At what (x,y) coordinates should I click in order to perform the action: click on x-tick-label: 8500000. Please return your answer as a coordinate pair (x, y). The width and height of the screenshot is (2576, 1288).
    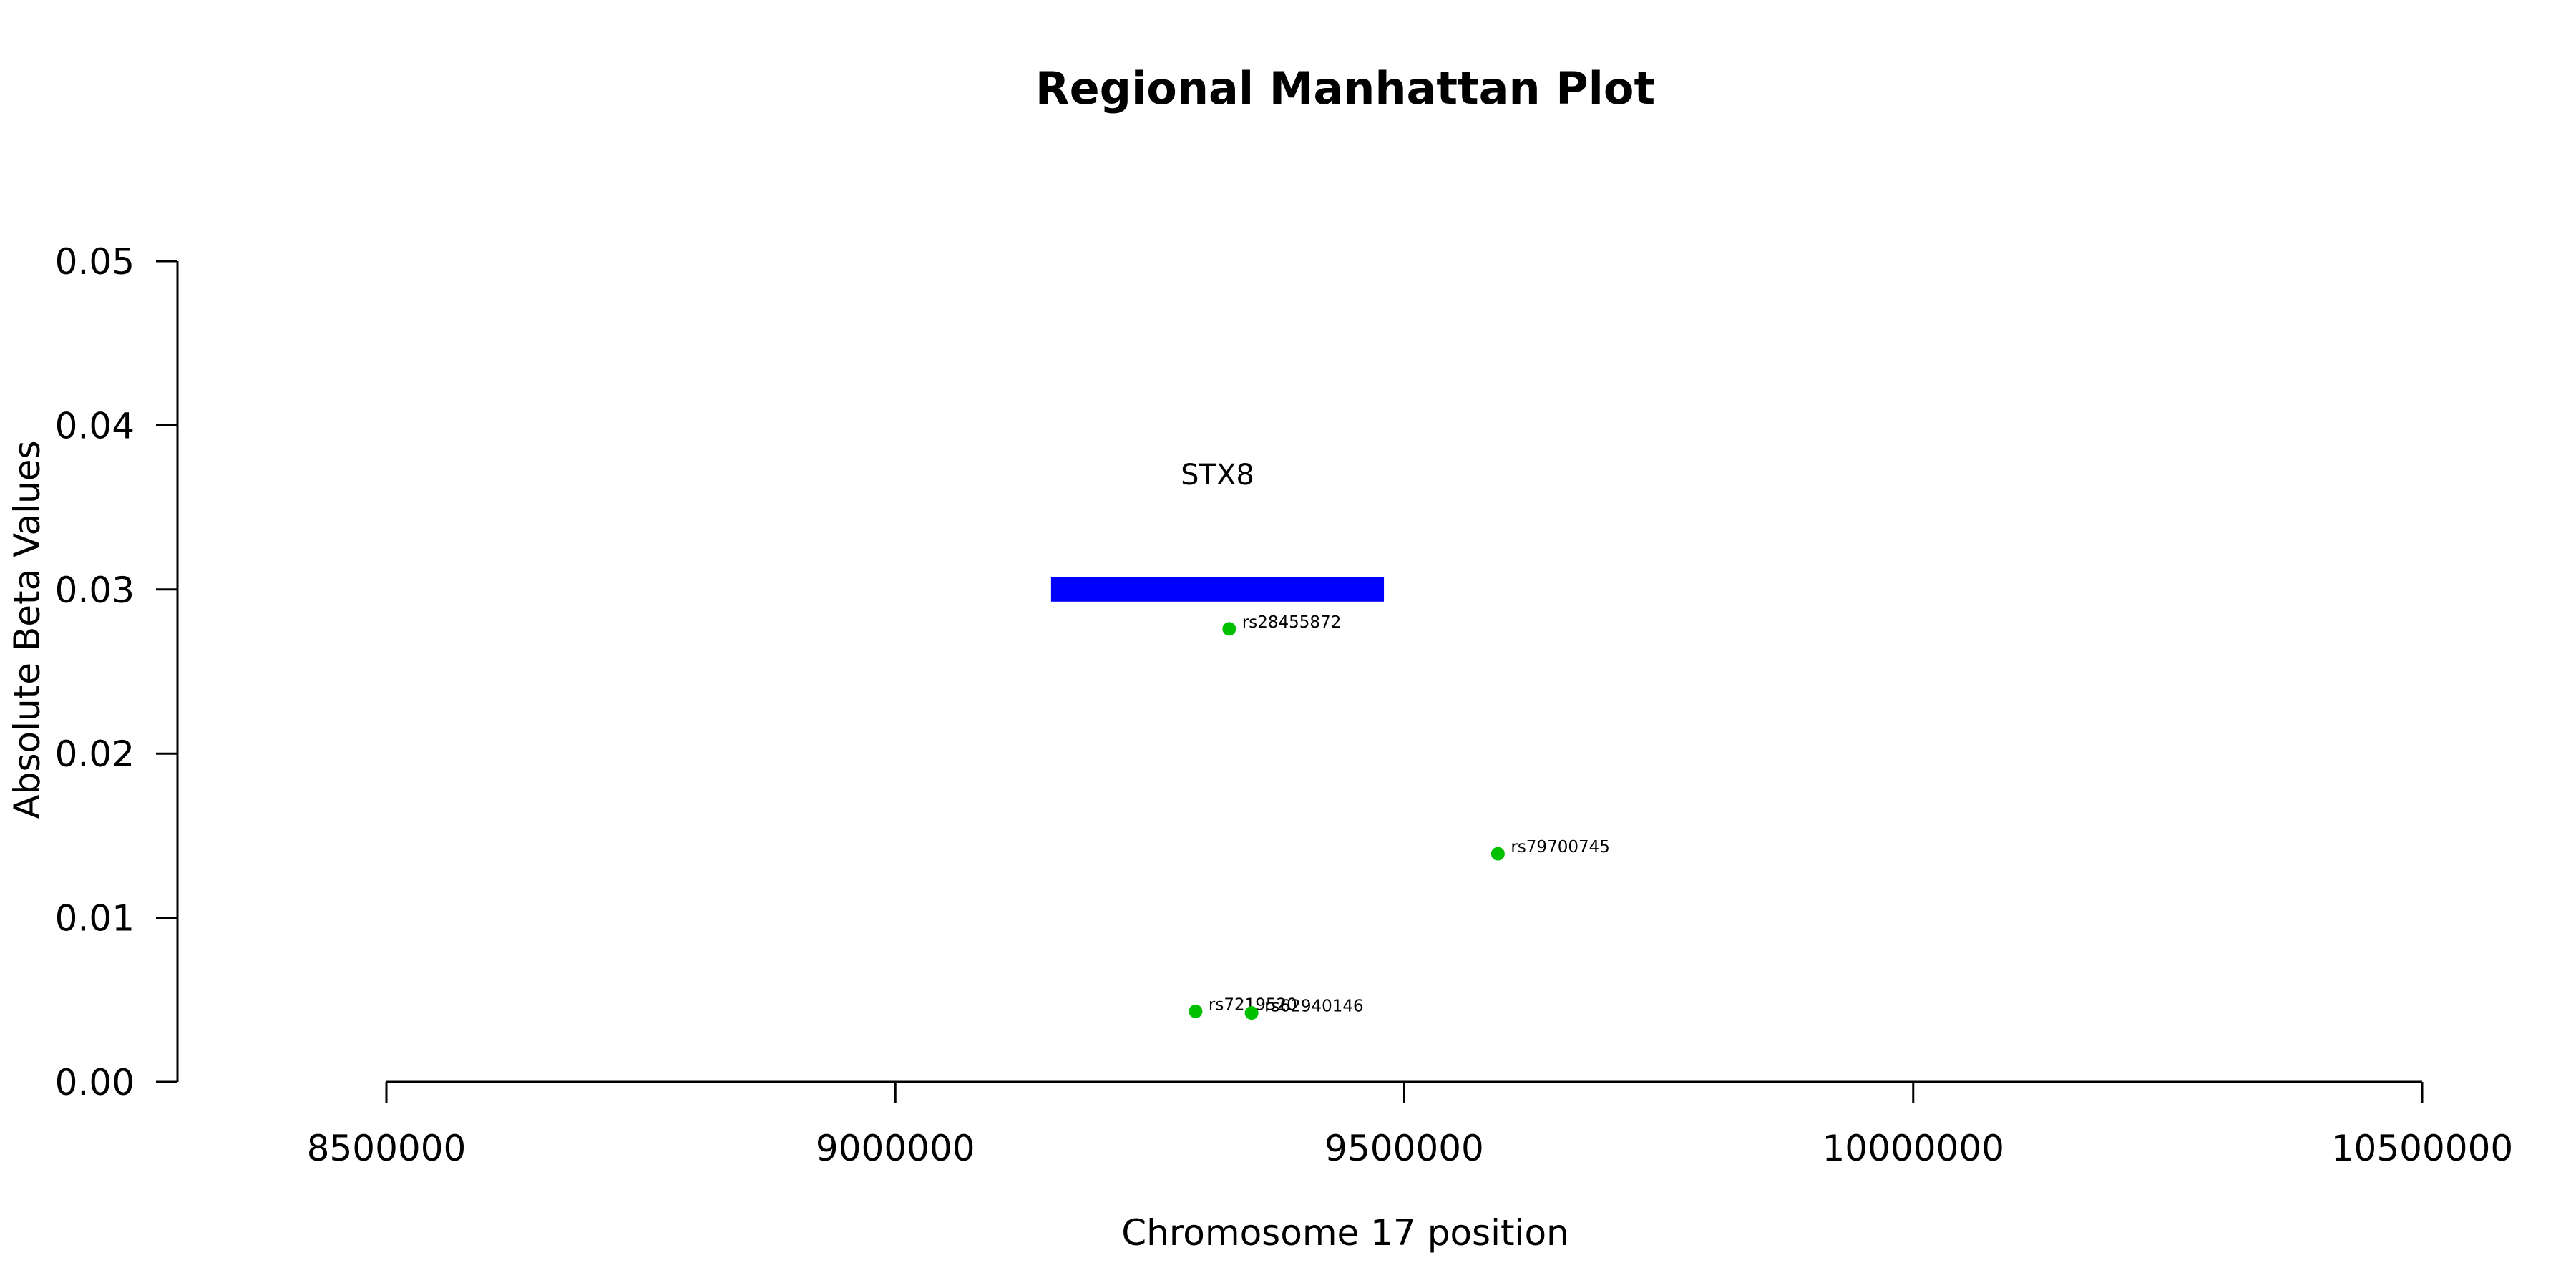
    Looking at the image, I should click on (387, 1148).